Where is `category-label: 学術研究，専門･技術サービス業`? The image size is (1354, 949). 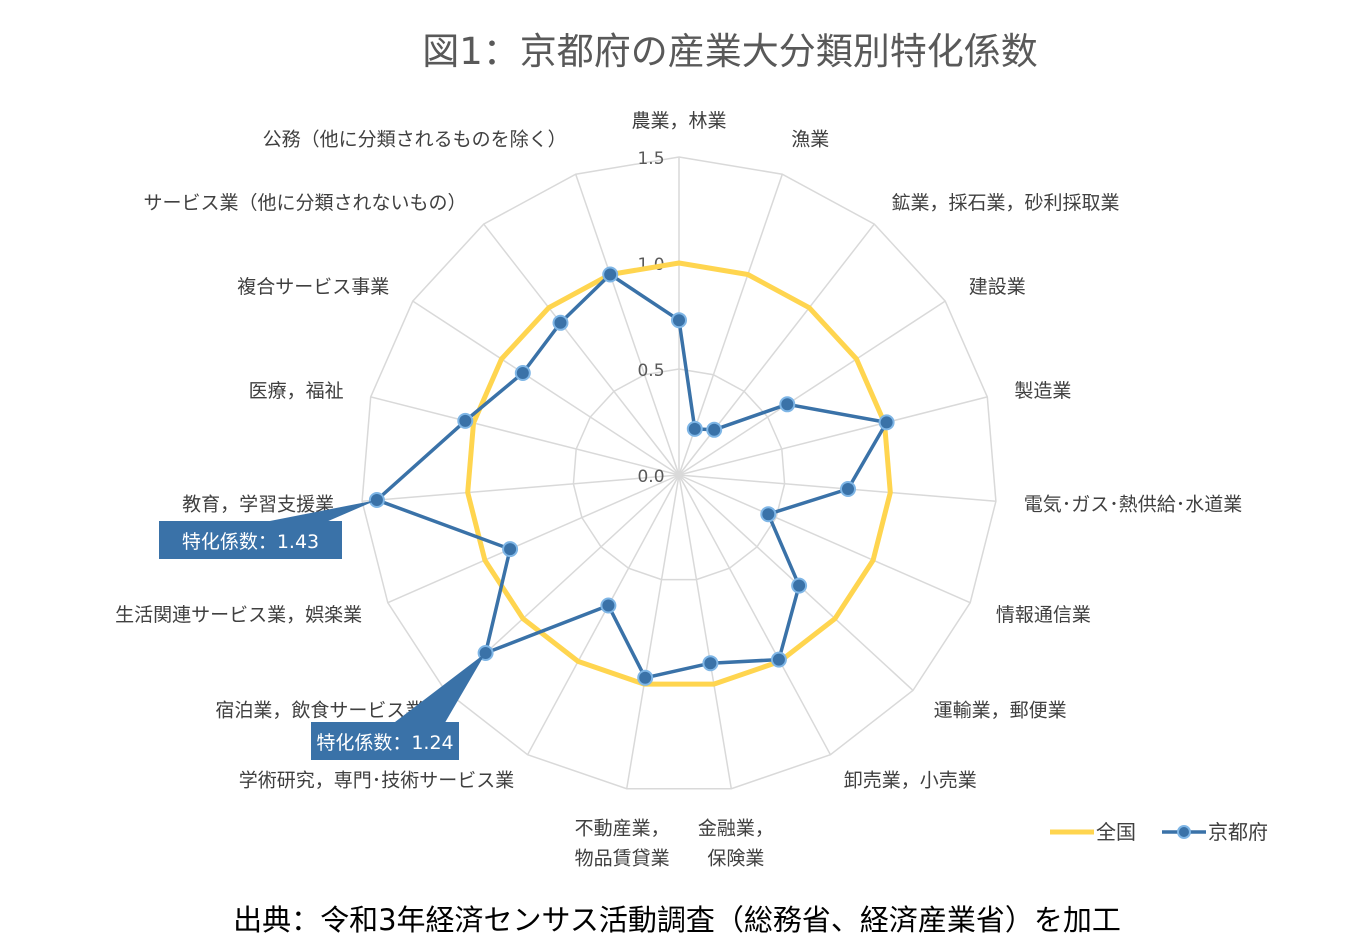
category-label: 学術研究，専門･技術サービス業 is located at coordinates (377, 780).